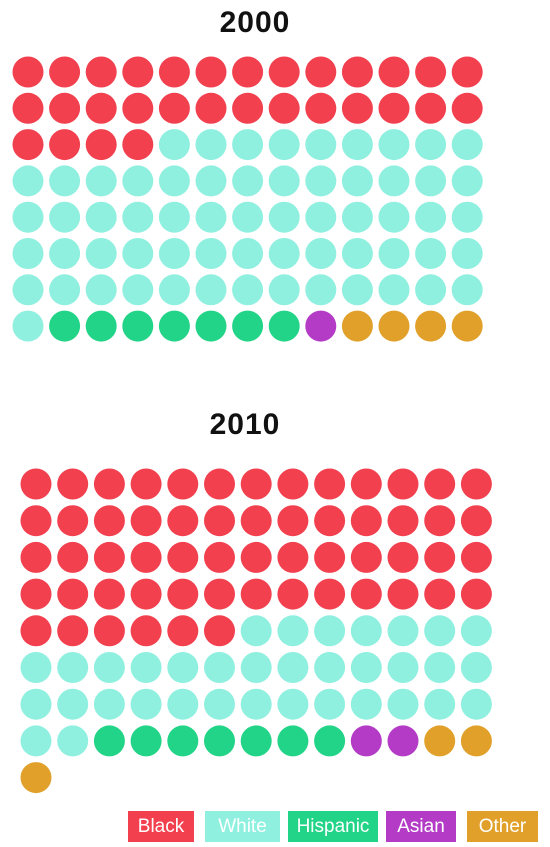 This screenshot has width=550, height=847. What do you see at coordinates (245, 424) in the screenshot?
I see `chart-title: 2010` at bounding box center [245, 424].